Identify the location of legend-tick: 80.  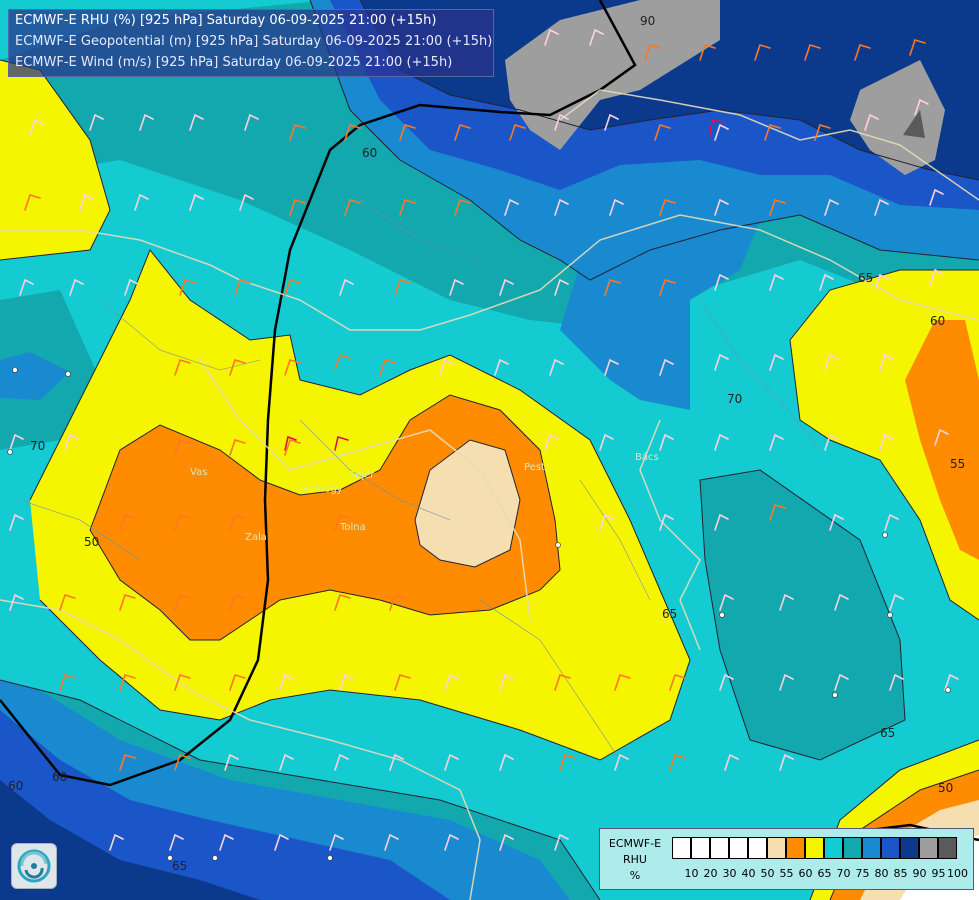
(881, 873).